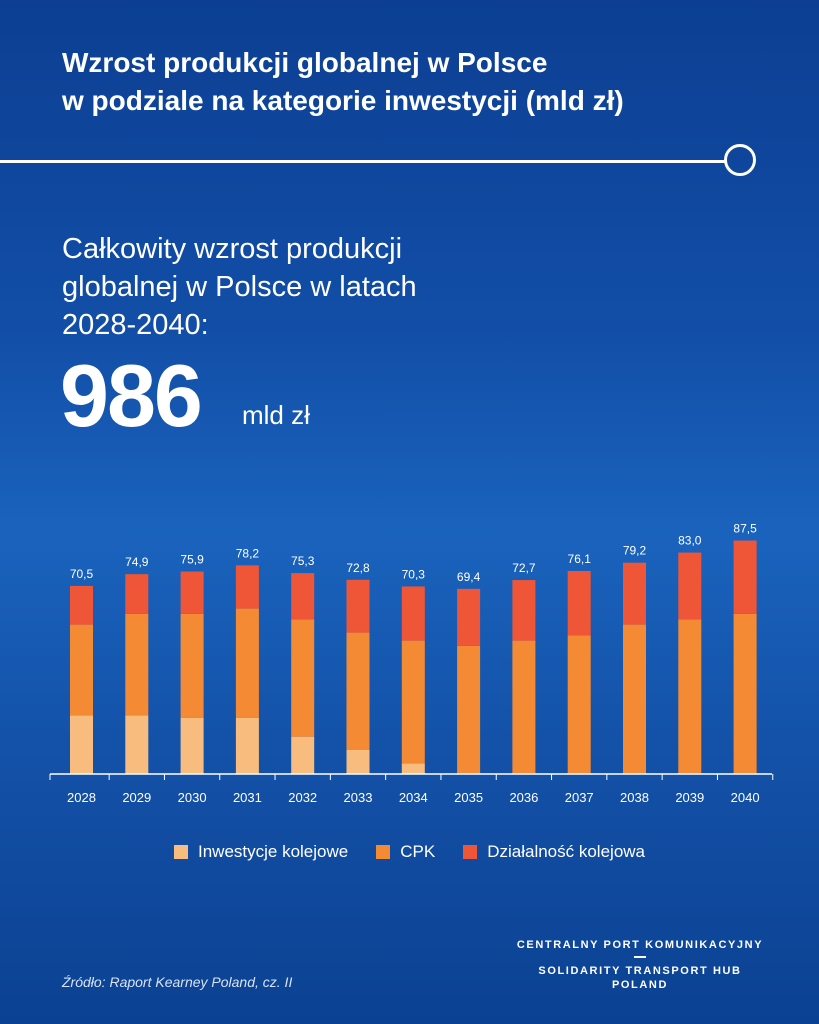  What do you see at coordinates (413, 768) in the screenshot?
I see `bar-segment-2034-s0` at bounding box center [413, 768].